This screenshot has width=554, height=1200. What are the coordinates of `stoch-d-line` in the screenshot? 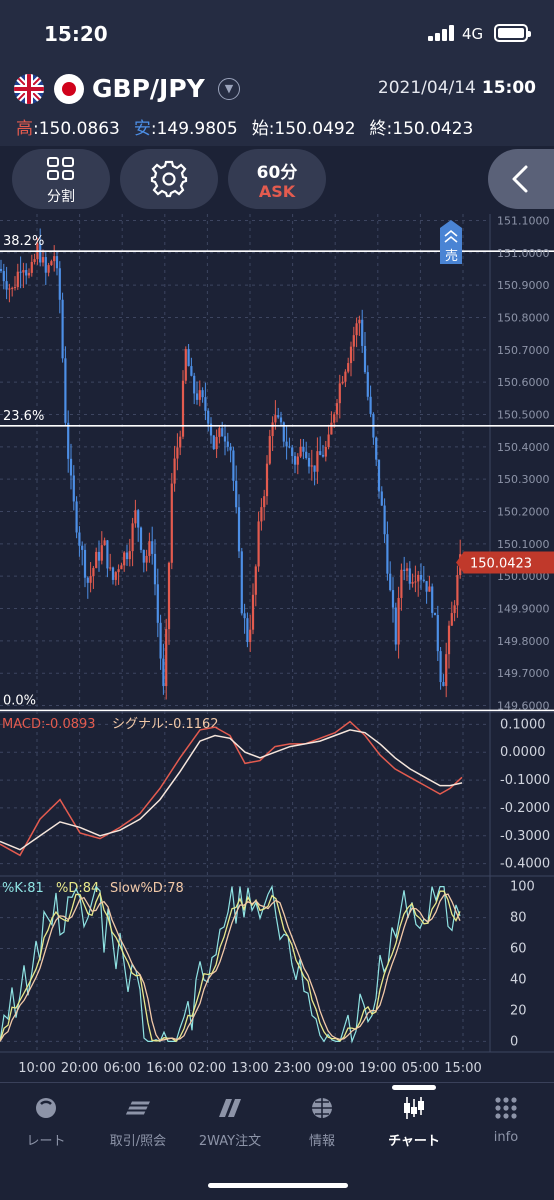 It's located at (230, 966).